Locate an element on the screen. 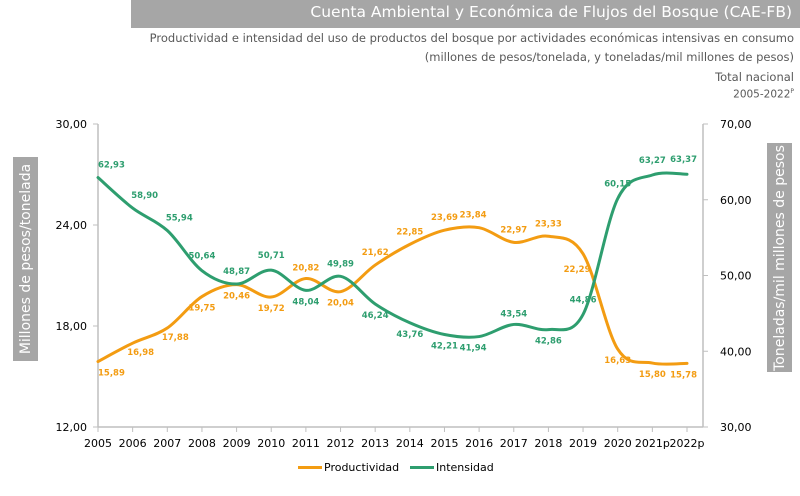 The image size is (800, 496). data-label-intensidad: 63,37 is located at coordinates (683, 160).